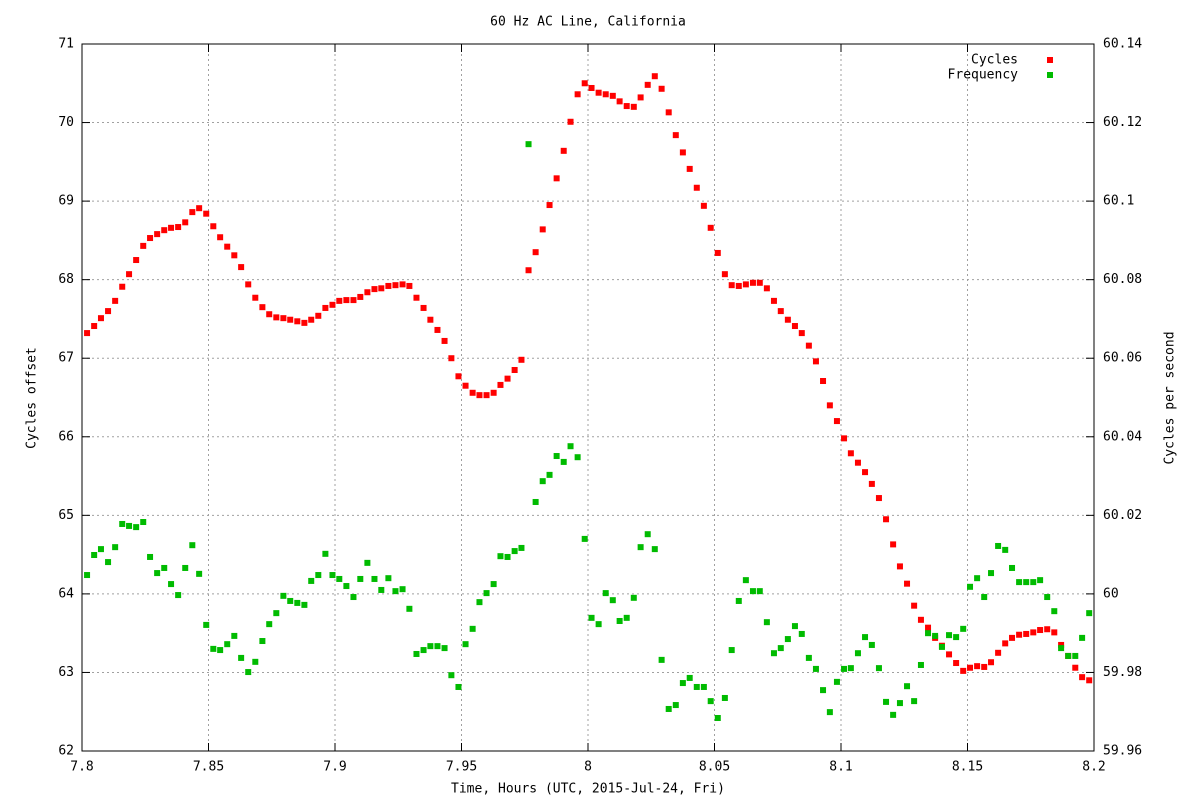  What do you see at coordinates (1093, 767) in the screenshot?
I see `x-tick-label: 8.2` at bounding box center [1093, 767].